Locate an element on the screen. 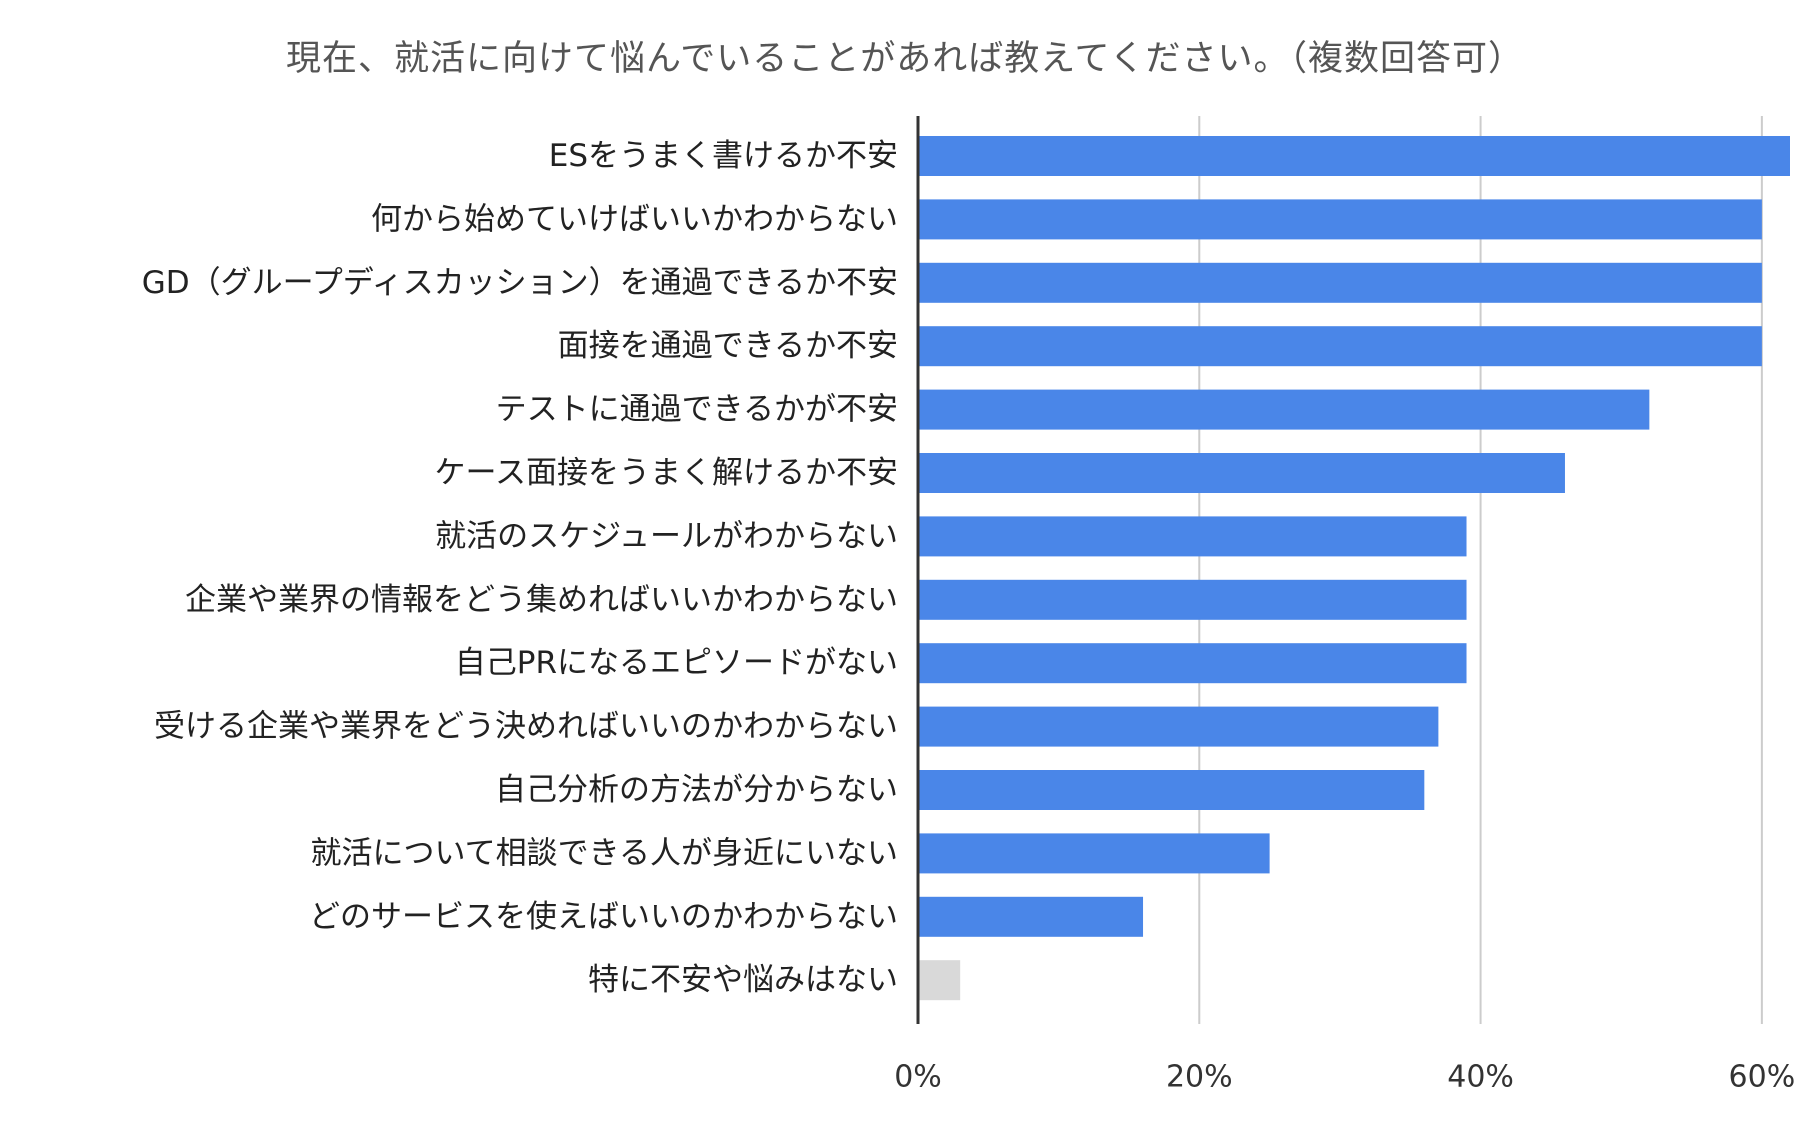 The width and height of the screenshot is (1810, 1122). x-tick-label-1: 20% is located at coordinates (1199, 1077).